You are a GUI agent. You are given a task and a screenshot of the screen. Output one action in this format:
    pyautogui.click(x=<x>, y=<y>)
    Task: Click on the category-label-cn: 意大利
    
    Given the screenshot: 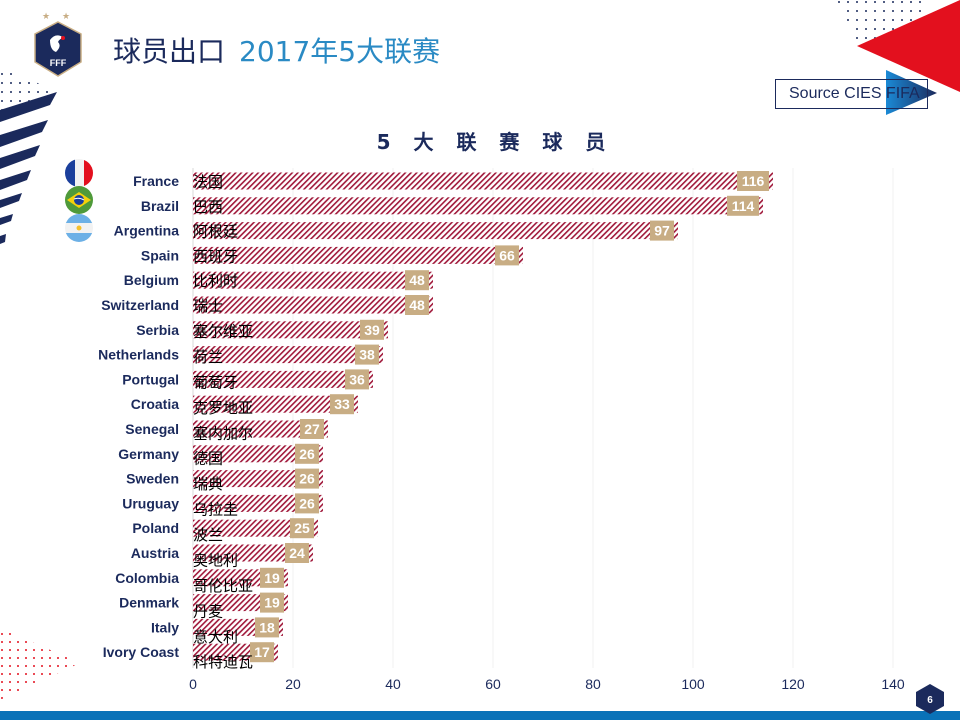 What is the action you would take?
    pyautogui.click(x=215, y=637)
    